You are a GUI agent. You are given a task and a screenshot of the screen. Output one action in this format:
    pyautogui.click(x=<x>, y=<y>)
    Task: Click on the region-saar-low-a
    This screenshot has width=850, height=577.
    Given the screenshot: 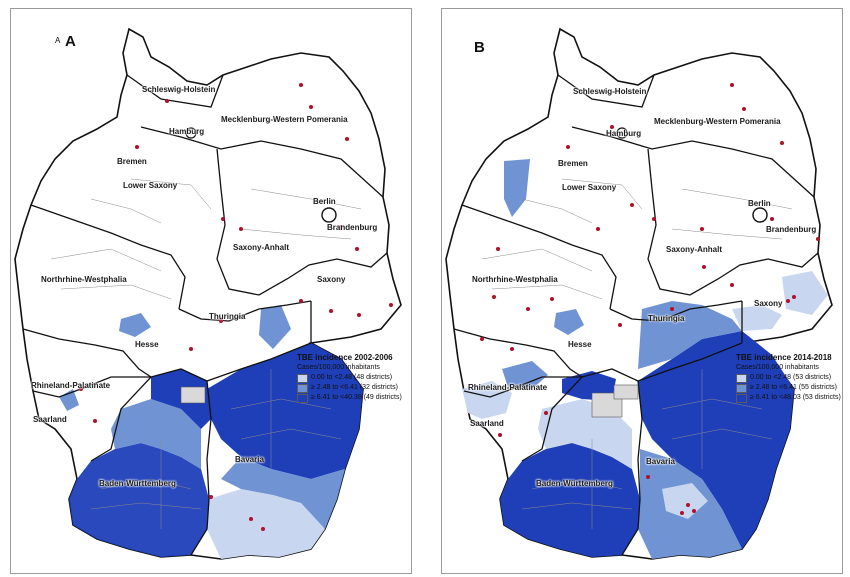 What is the action you would take?
    pyautogui.click(x=51, y=404)
    